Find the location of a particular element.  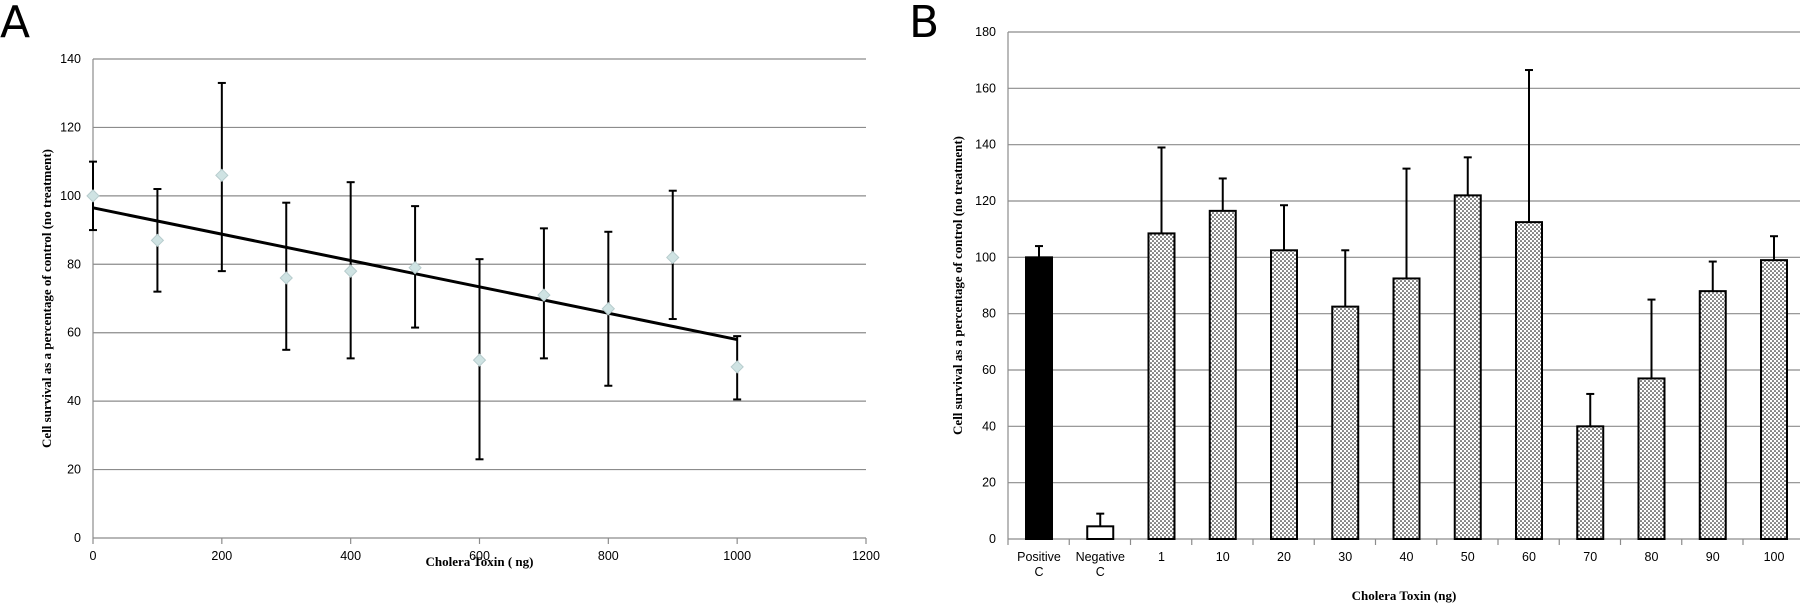

x-tick-label: 70 is located at coordinates (1590, 557).